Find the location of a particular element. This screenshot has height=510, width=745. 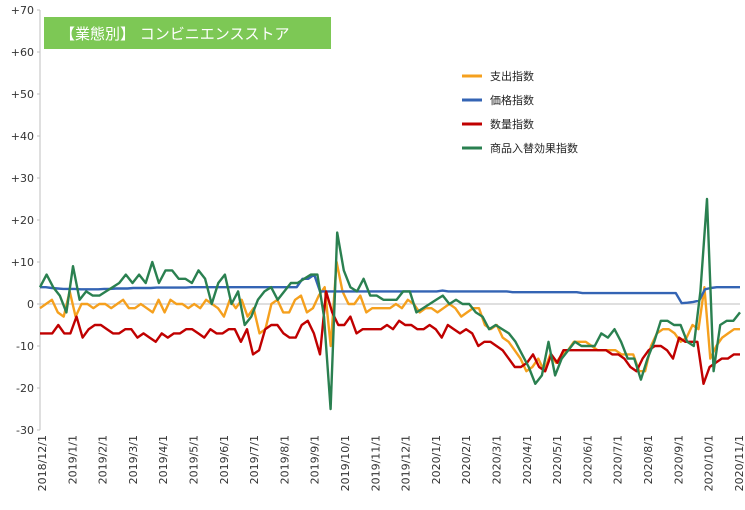

x-tick-label: 2019/6/1 is located at coordinates (224, 459).